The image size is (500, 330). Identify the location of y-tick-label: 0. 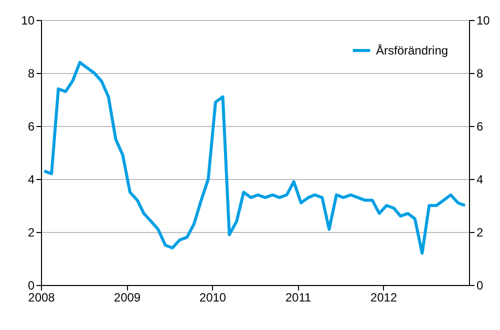
(31, 285).